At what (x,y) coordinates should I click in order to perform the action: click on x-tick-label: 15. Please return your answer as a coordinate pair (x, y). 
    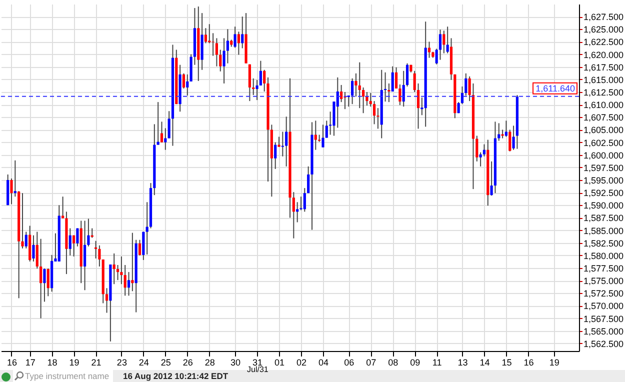
    Looking at the image, I should click on (507, 363).